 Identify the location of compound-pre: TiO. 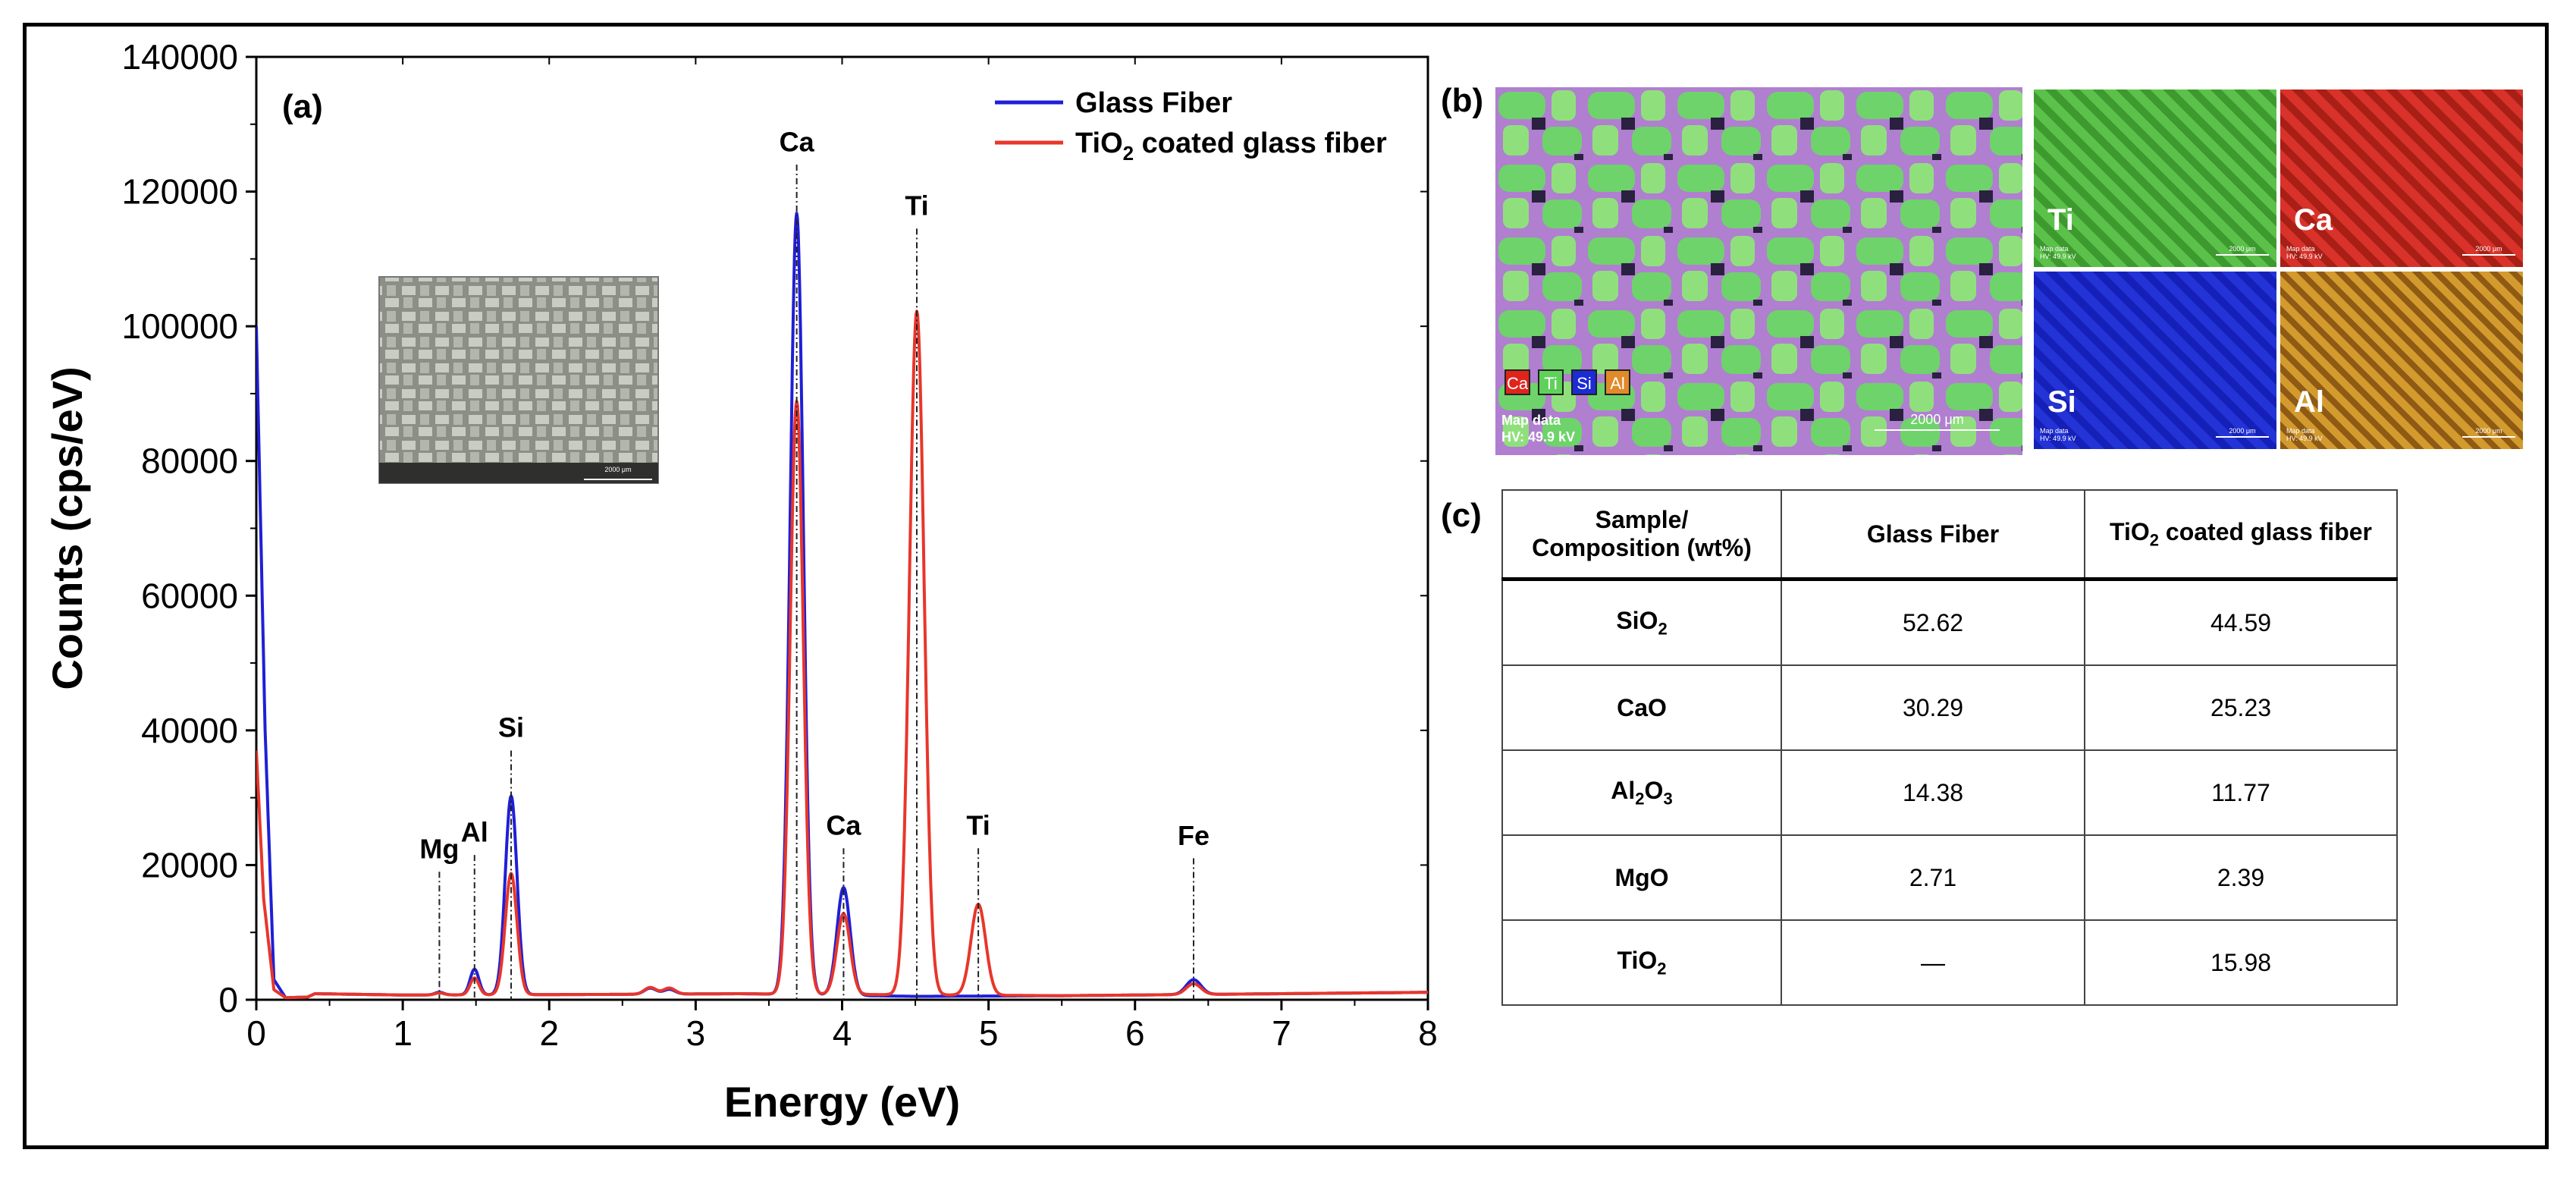
(1637, 960).